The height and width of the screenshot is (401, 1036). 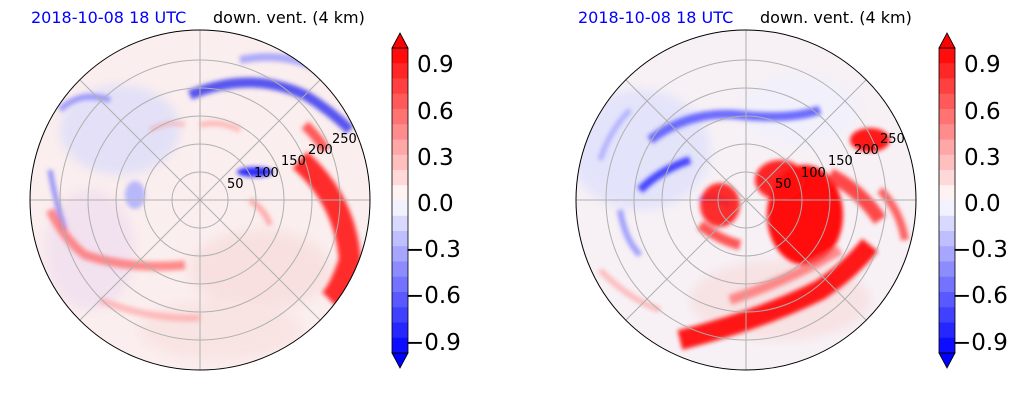 I want to click on panel-right-ring-label: 200, so click(x=866, y=150).